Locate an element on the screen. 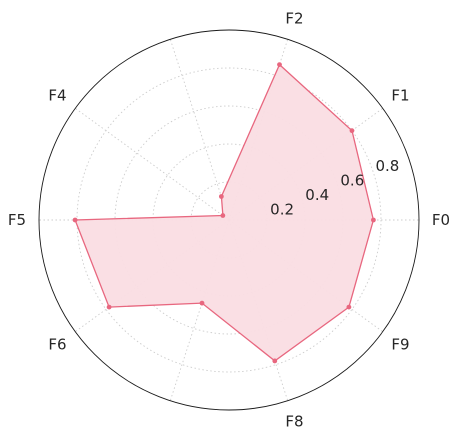 Image resolution: width=463 pixels, height=441 pixels. radial-tick-label: 0.2 is located at coordinates (282, 209).